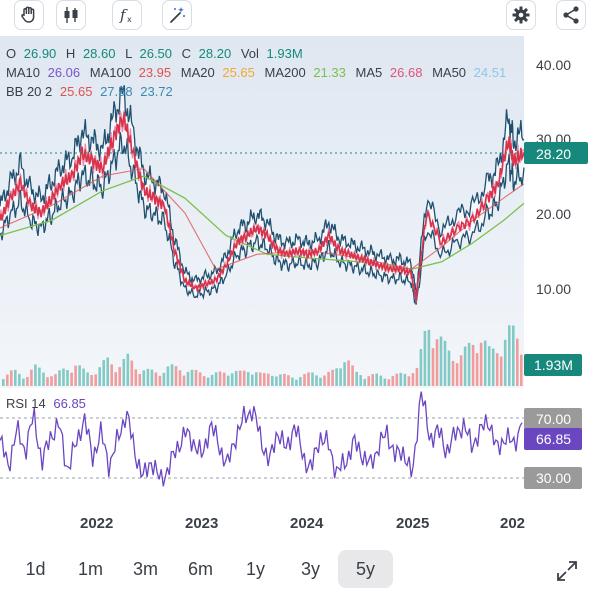 The width and height of the screenshot is (600, 600). I want to click on bb-value: 23.72, so click(156, 91).